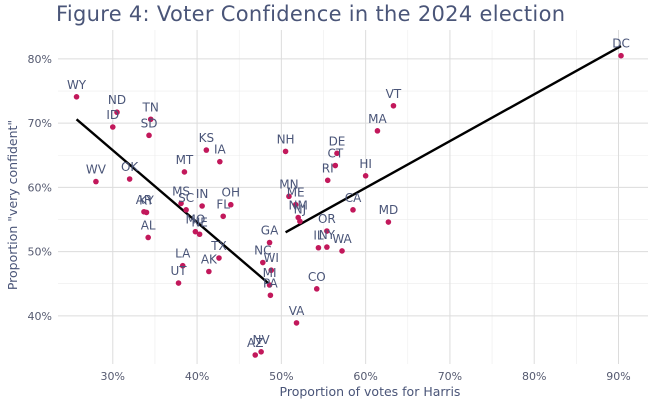 This screenshot has width=655, height=405. What do you see at coordinates (270, 295) in the screenshot?
I see `data-point-pa` at bounding box center [270, 295].